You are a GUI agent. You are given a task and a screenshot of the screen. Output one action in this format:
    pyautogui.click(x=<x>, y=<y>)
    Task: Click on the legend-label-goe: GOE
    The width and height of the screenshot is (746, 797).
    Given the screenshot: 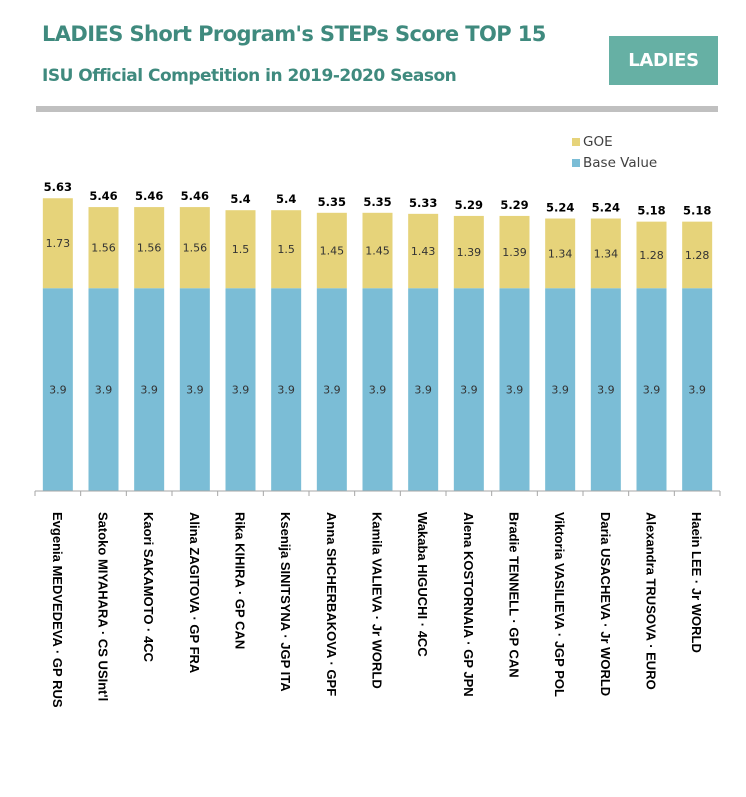 What is the action you would take?
    pyautogui.click(x=598, y=141)
    